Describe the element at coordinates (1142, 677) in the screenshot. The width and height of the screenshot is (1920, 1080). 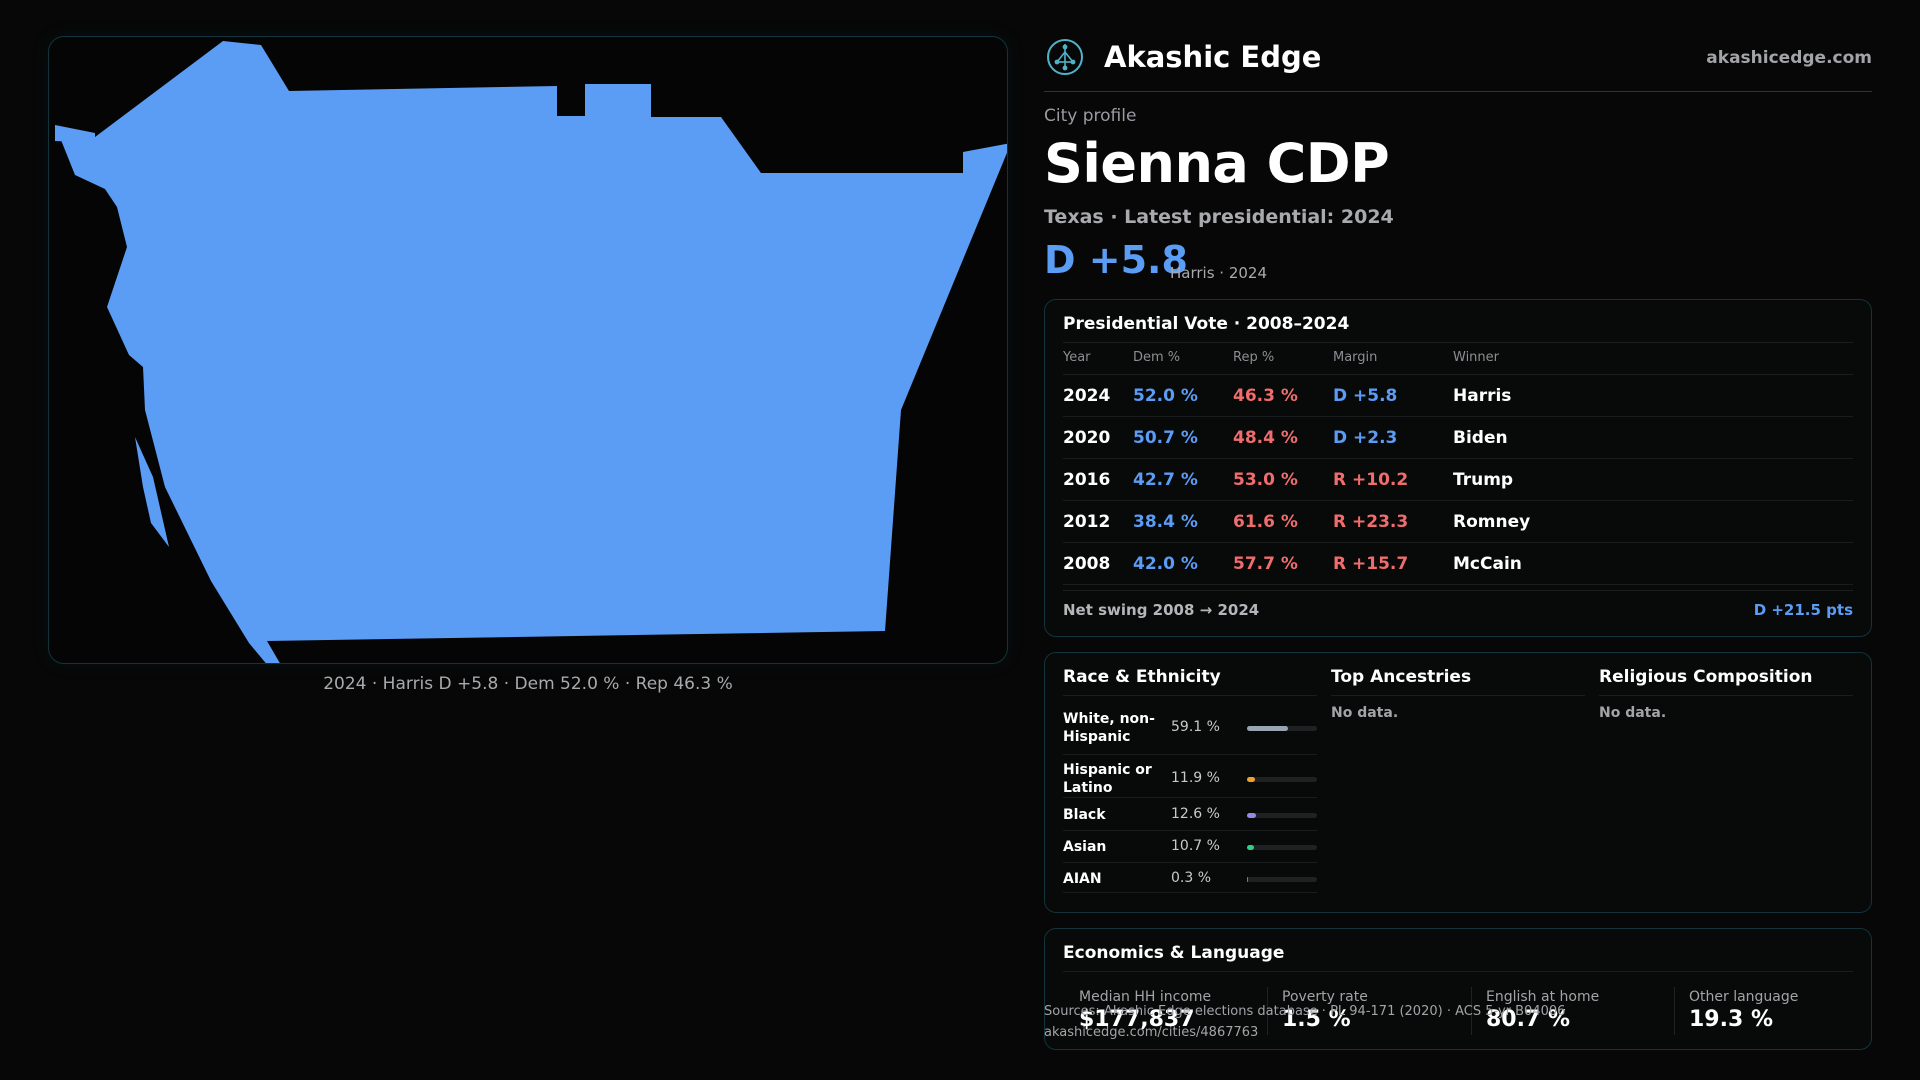
I see `race-title: Race & Ethnicity` at that location.